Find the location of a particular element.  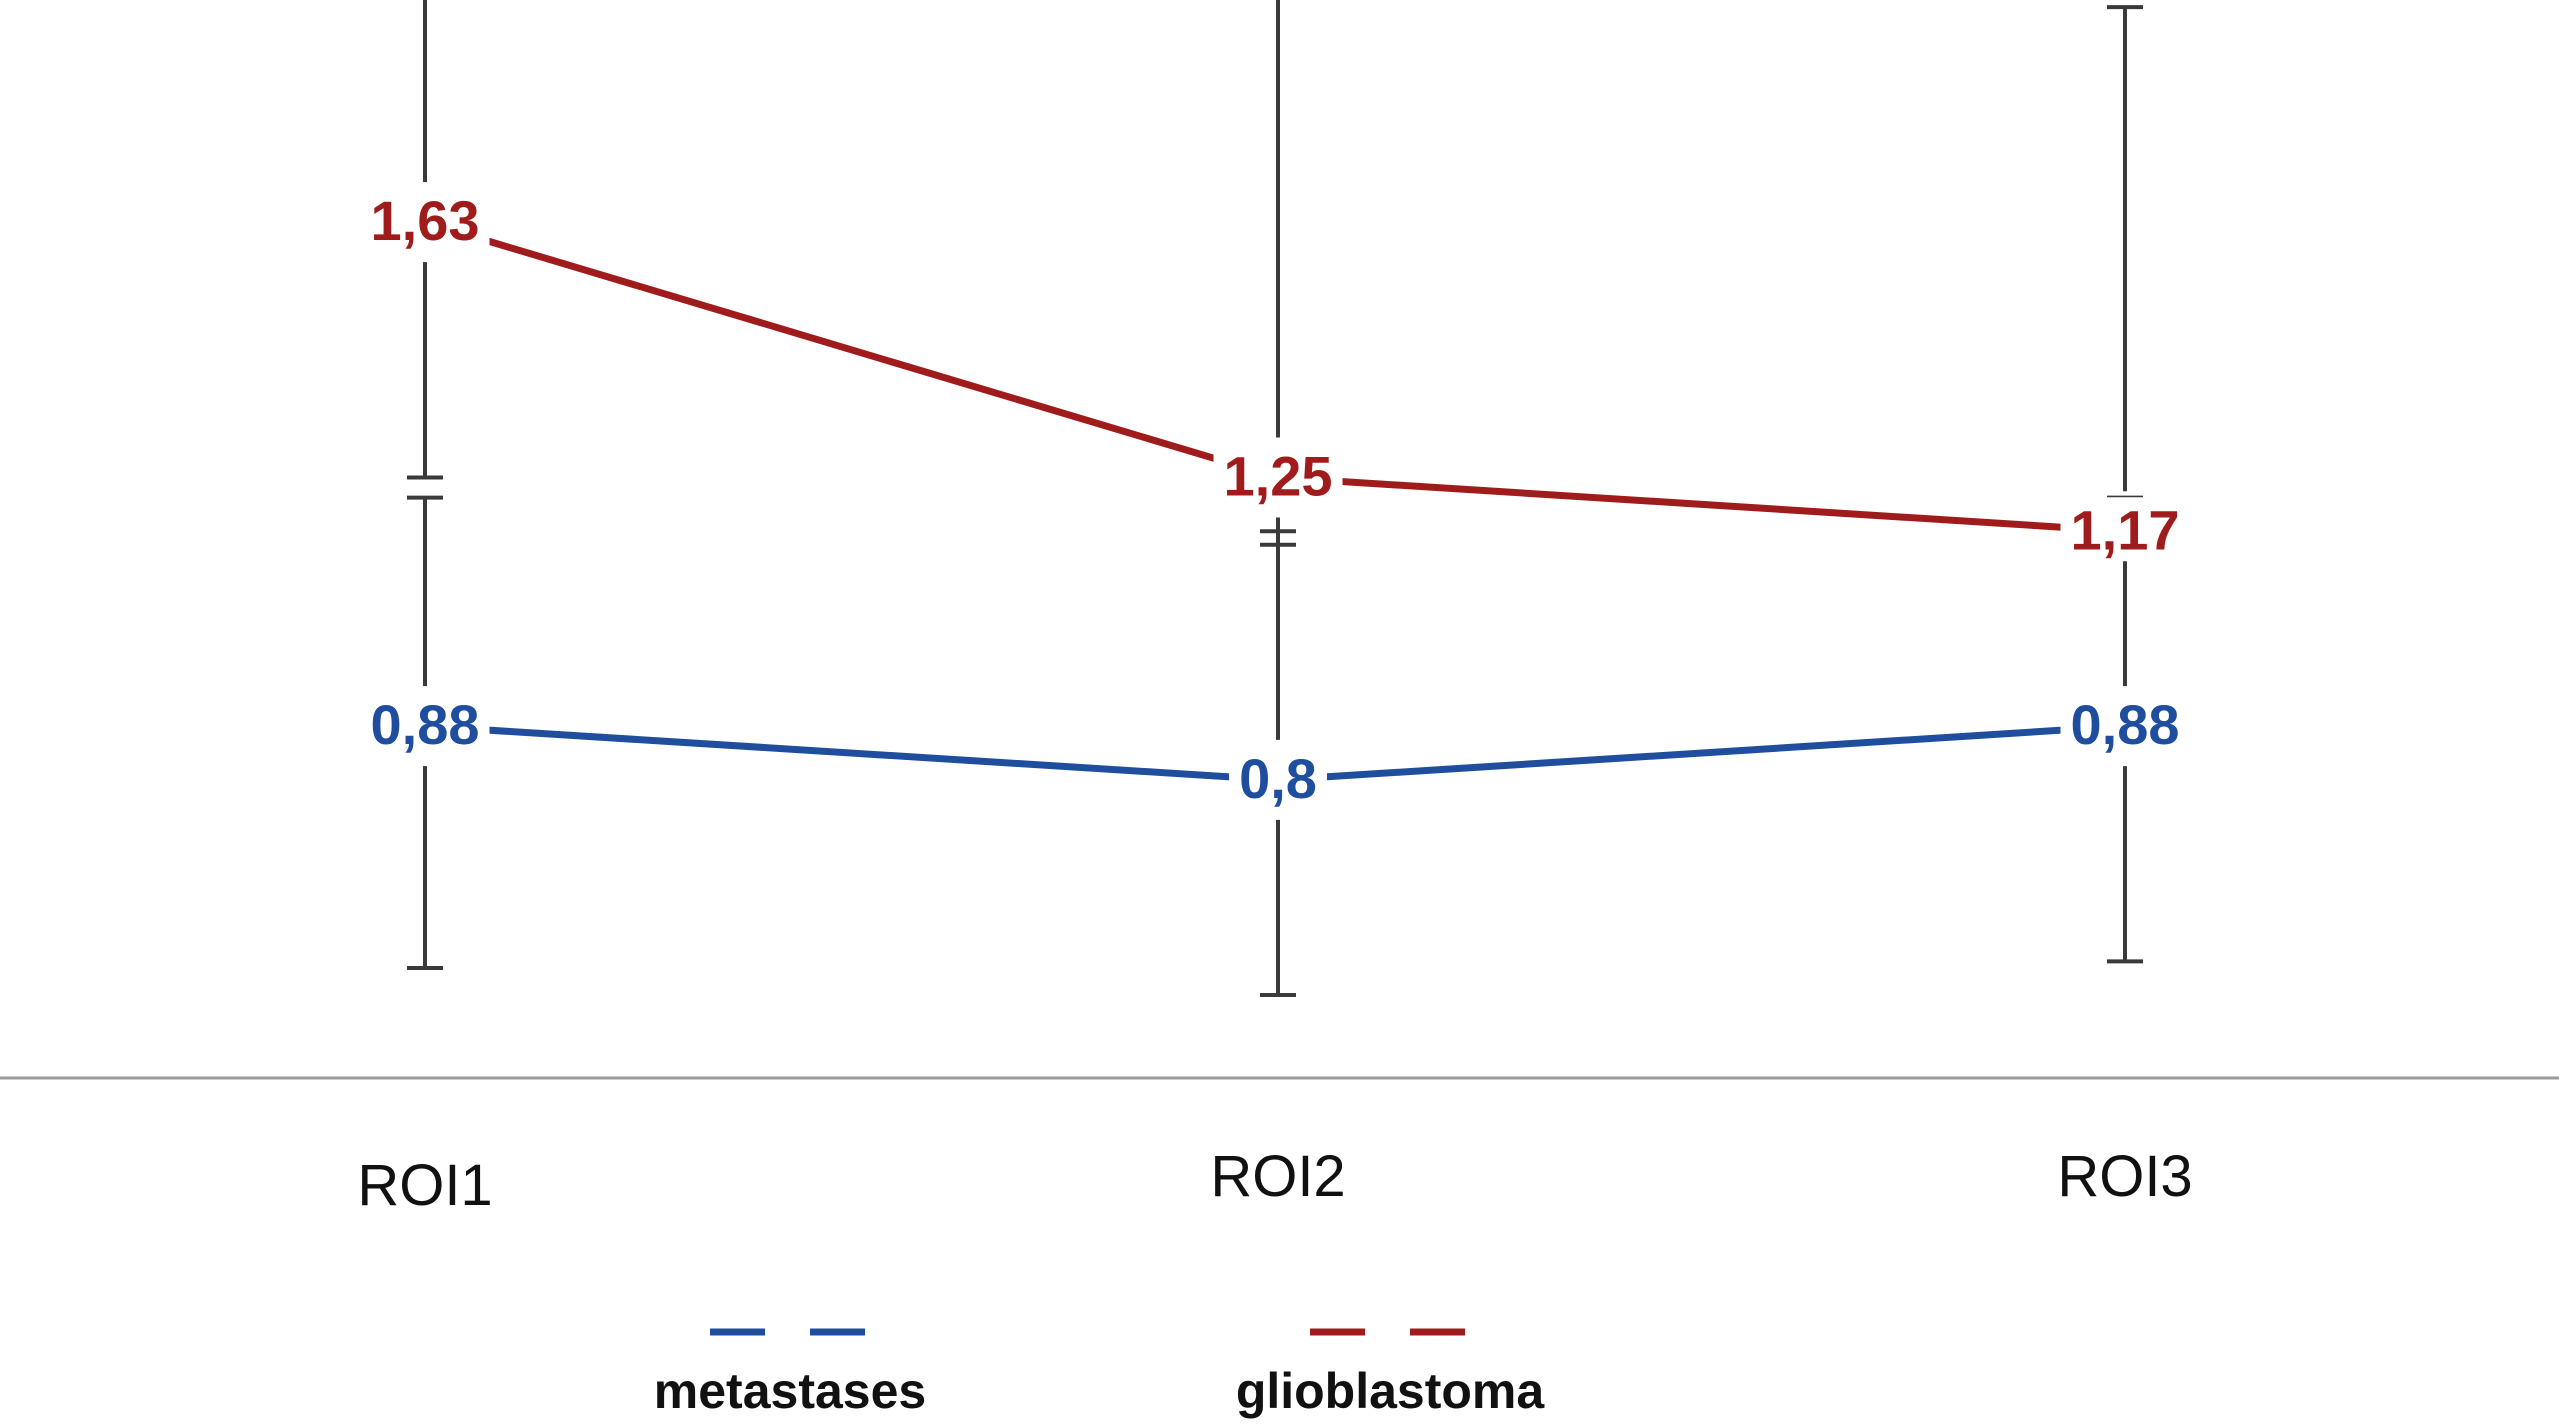

svg-text: 1,63 is located at coordinates (425, 220).